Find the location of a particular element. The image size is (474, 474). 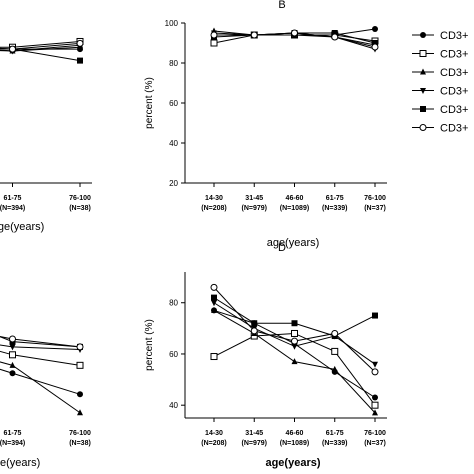

y-tick-label: 100 is located at coordinates (172, 23).